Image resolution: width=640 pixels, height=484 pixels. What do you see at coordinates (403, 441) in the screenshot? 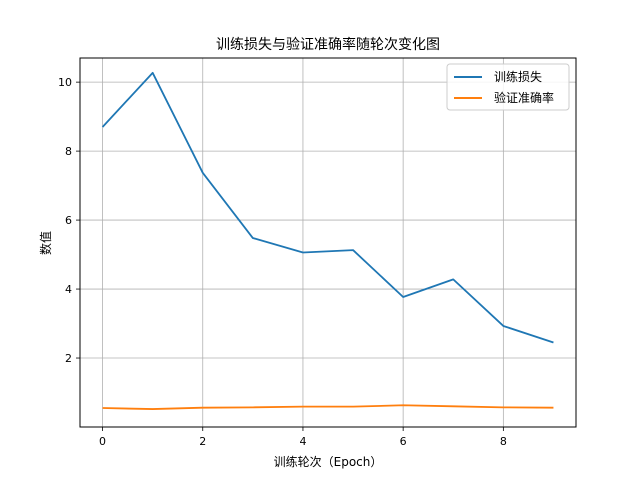
I see `x-tick-label: 6` at bounding box center [403, 441].